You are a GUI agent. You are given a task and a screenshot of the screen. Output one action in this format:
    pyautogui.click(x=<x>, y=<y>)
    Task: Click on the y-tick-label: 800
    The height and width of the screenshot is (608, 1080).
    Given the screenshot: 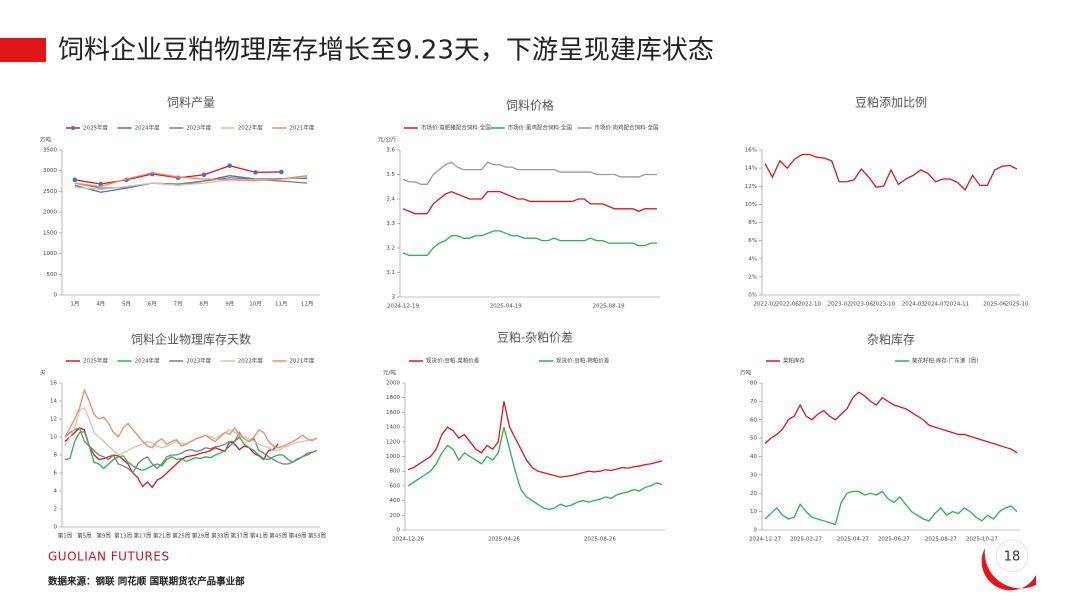 What is the action you would take?
    pyautogui.click(x=395, y=472)
    